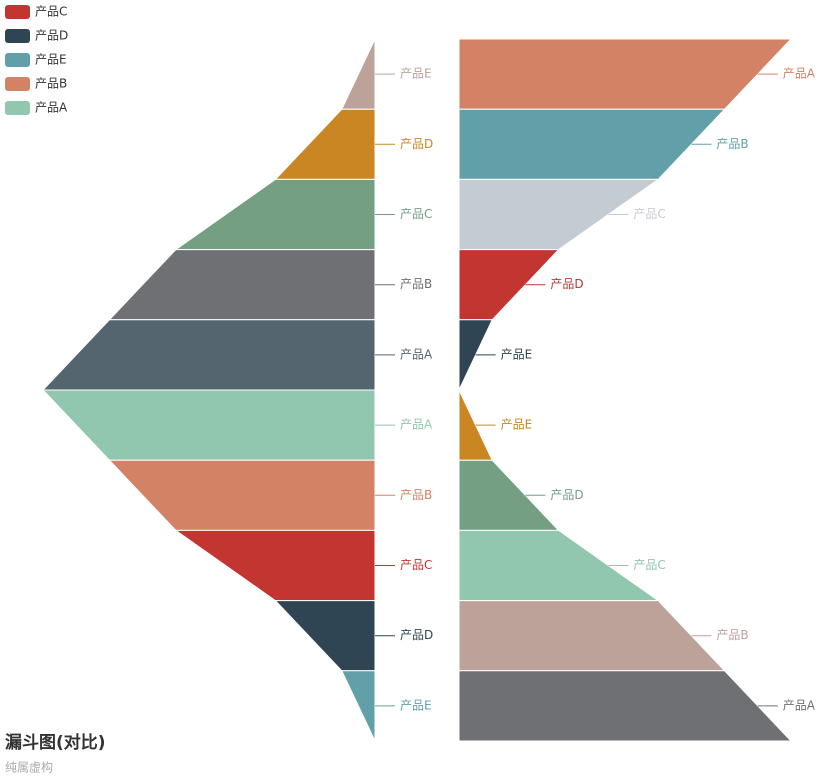 The image size is (833, 780). What do you see at coordinates (51, 12) in the screenshot?
I see `legend-label: 产品C` at bounding box center [51, 12].